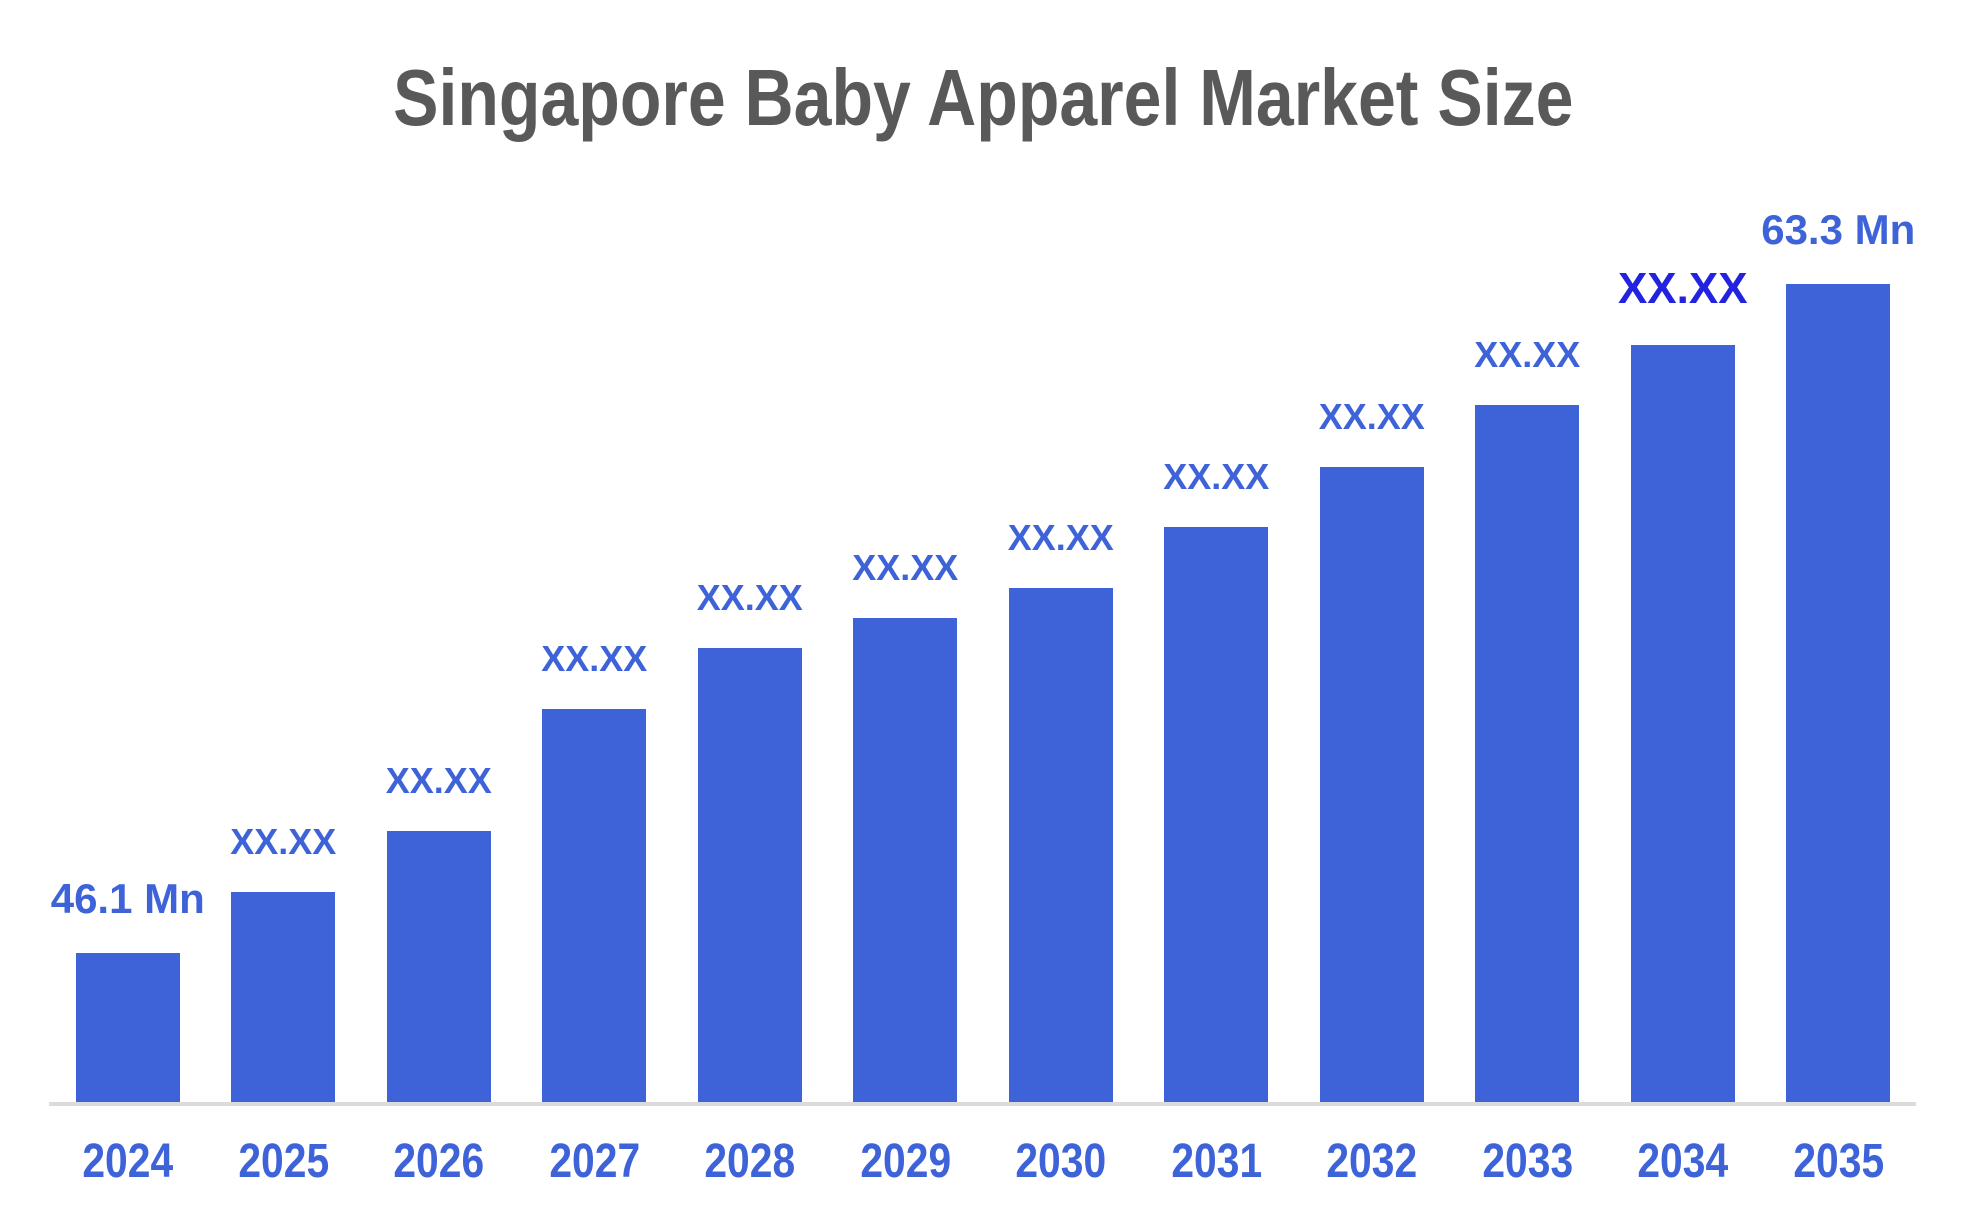  I want to click on x-axis-label: 2029, so click(905, 1161).